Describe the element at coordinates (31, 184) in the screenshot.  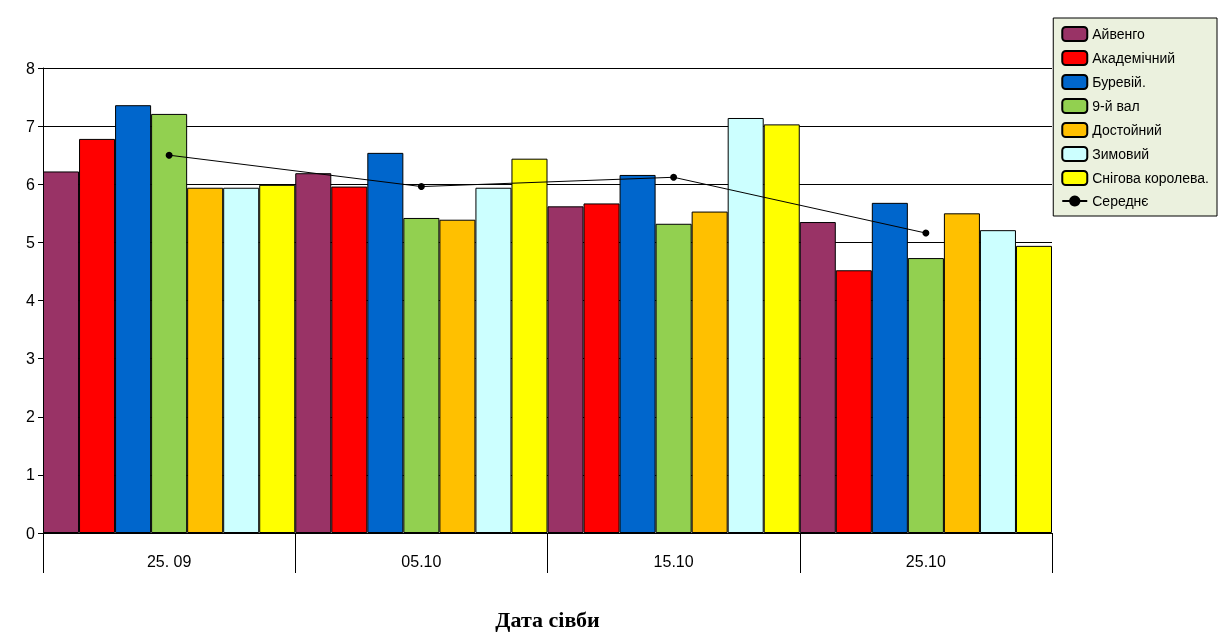
I see `y-tick-label: 6` at that location.